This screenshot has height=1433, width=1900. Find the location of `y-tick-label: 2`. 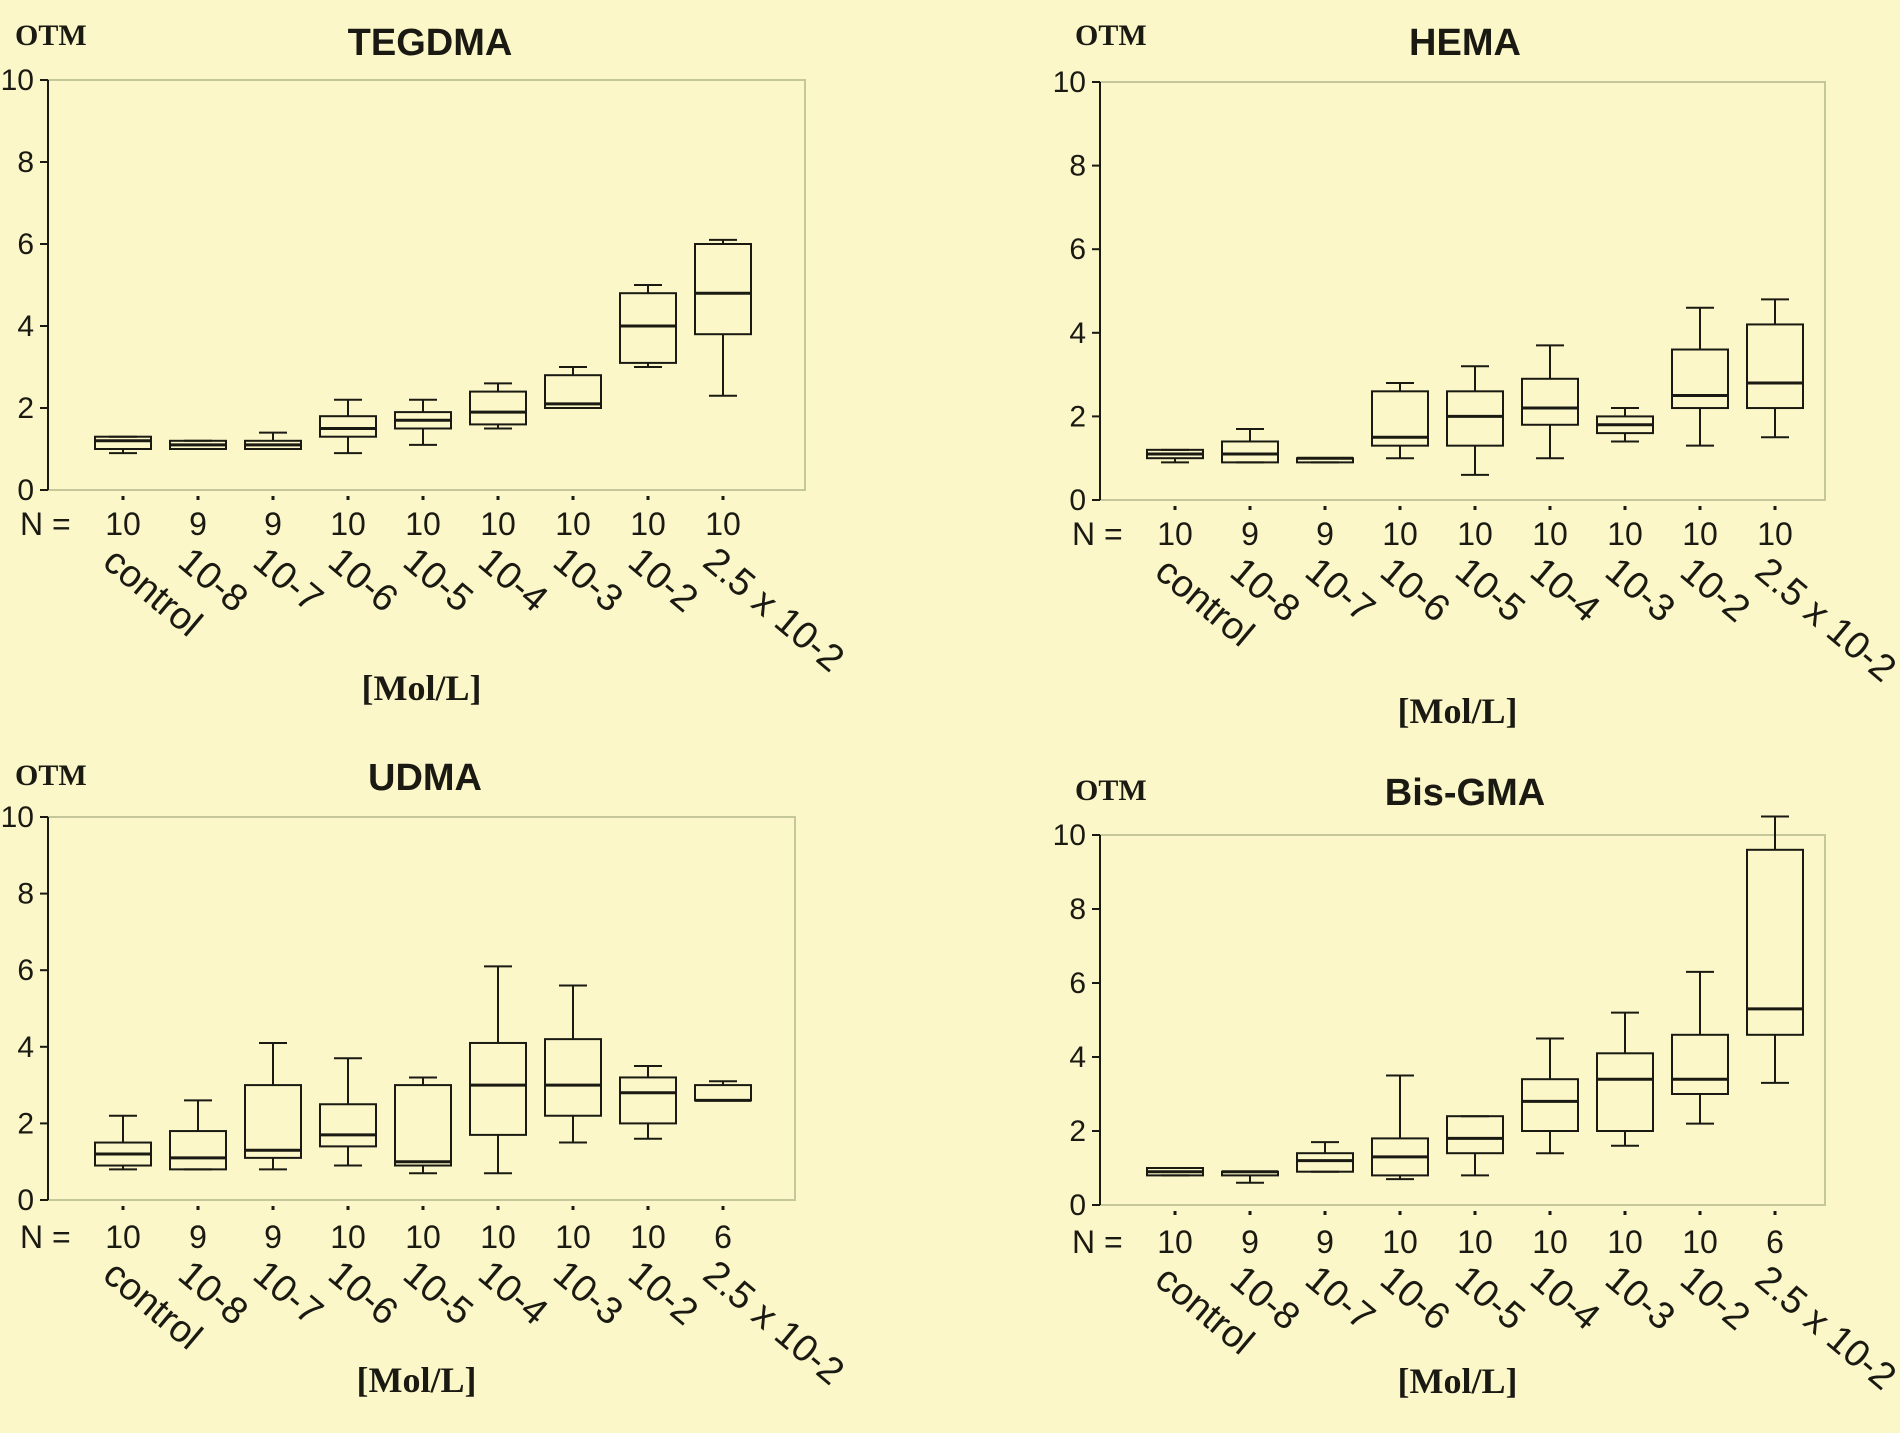

y-tick-label: 2 is located at coordinates (1077, 416).